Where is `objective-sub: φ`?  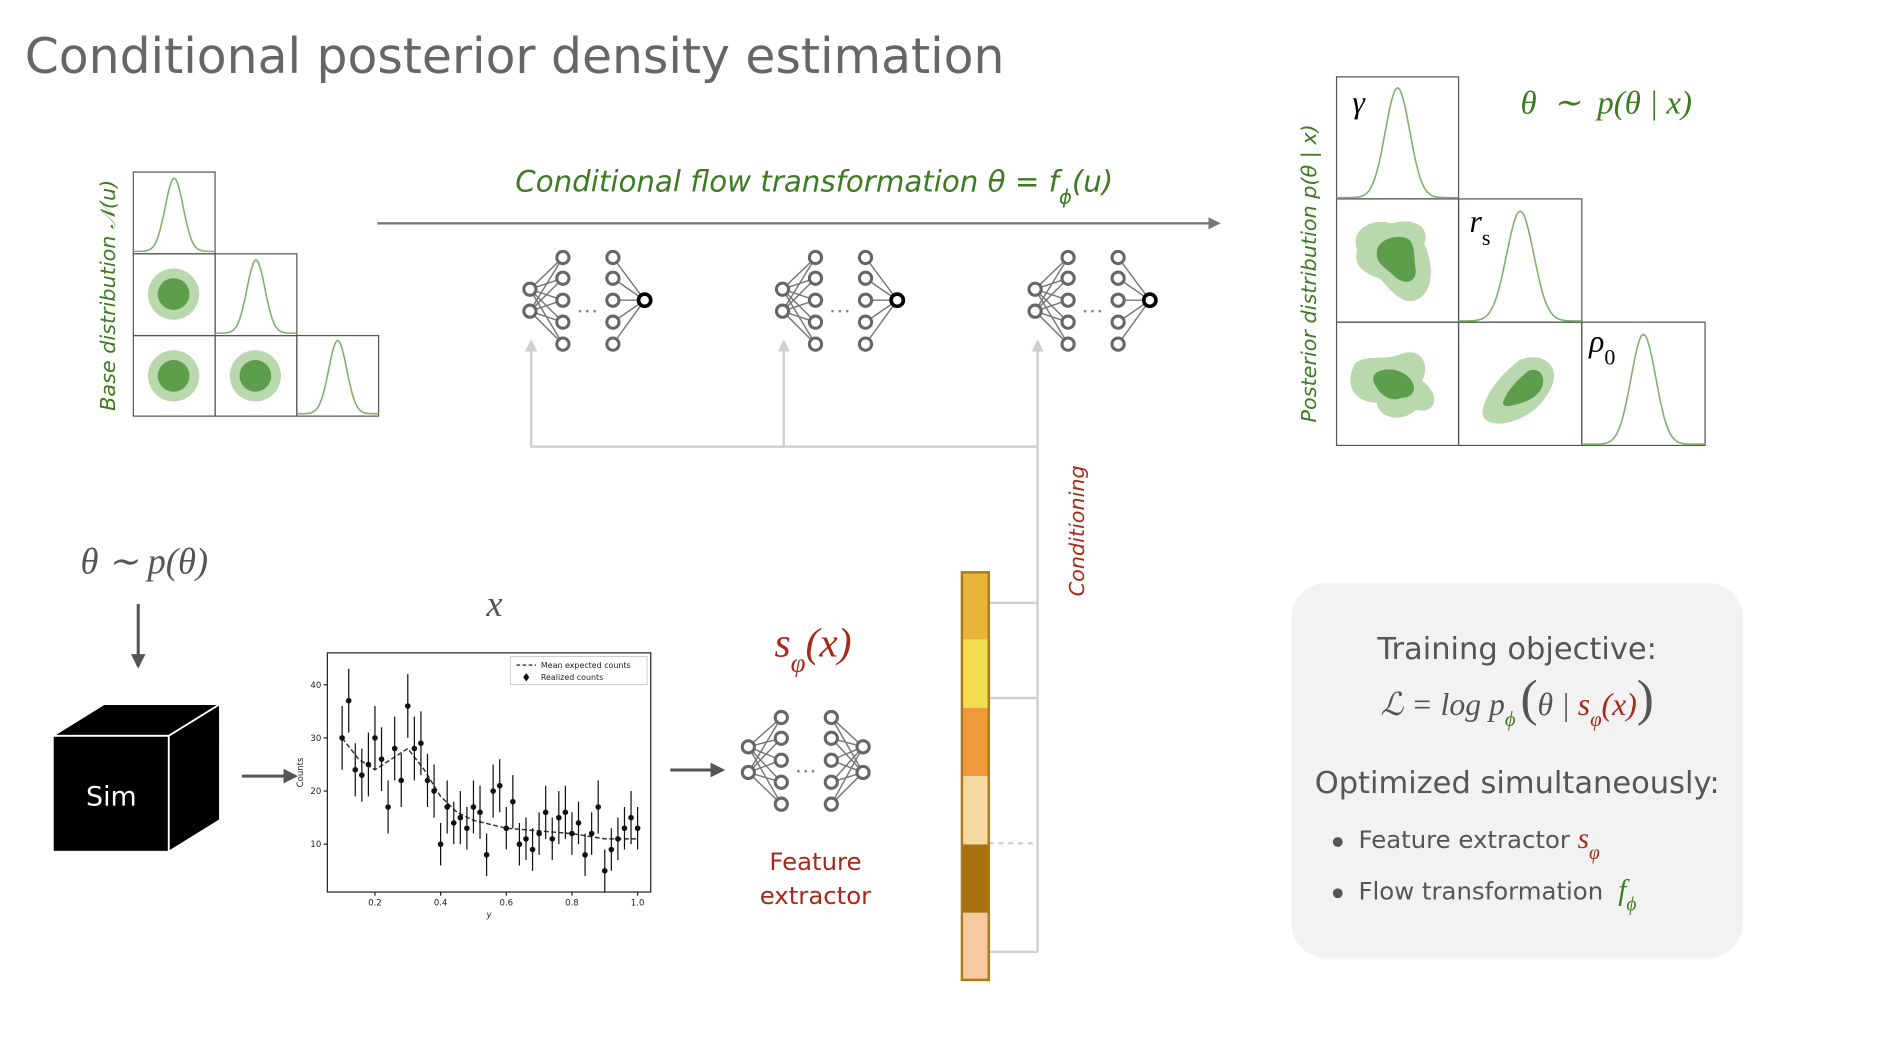
objective-sub: φ is located at coordinates (1595, 720).